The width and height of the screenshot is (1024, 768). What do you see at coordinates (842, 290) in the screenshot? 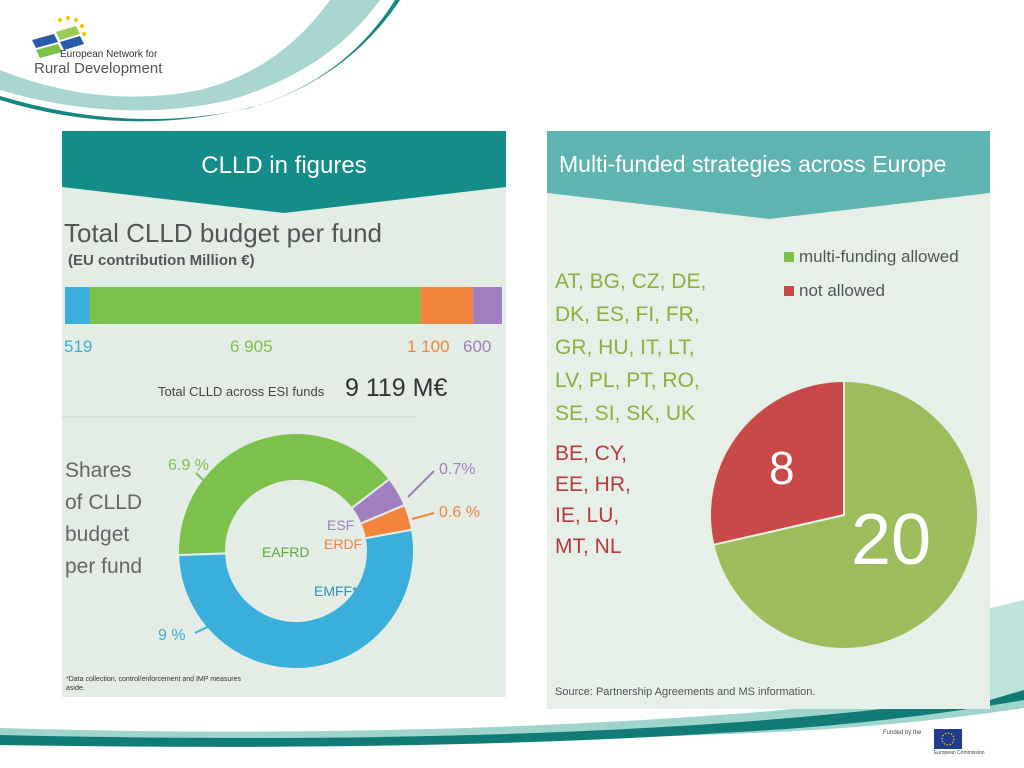
I see `legend-not-allowed: not allowed` at bounding box center [842, 290].